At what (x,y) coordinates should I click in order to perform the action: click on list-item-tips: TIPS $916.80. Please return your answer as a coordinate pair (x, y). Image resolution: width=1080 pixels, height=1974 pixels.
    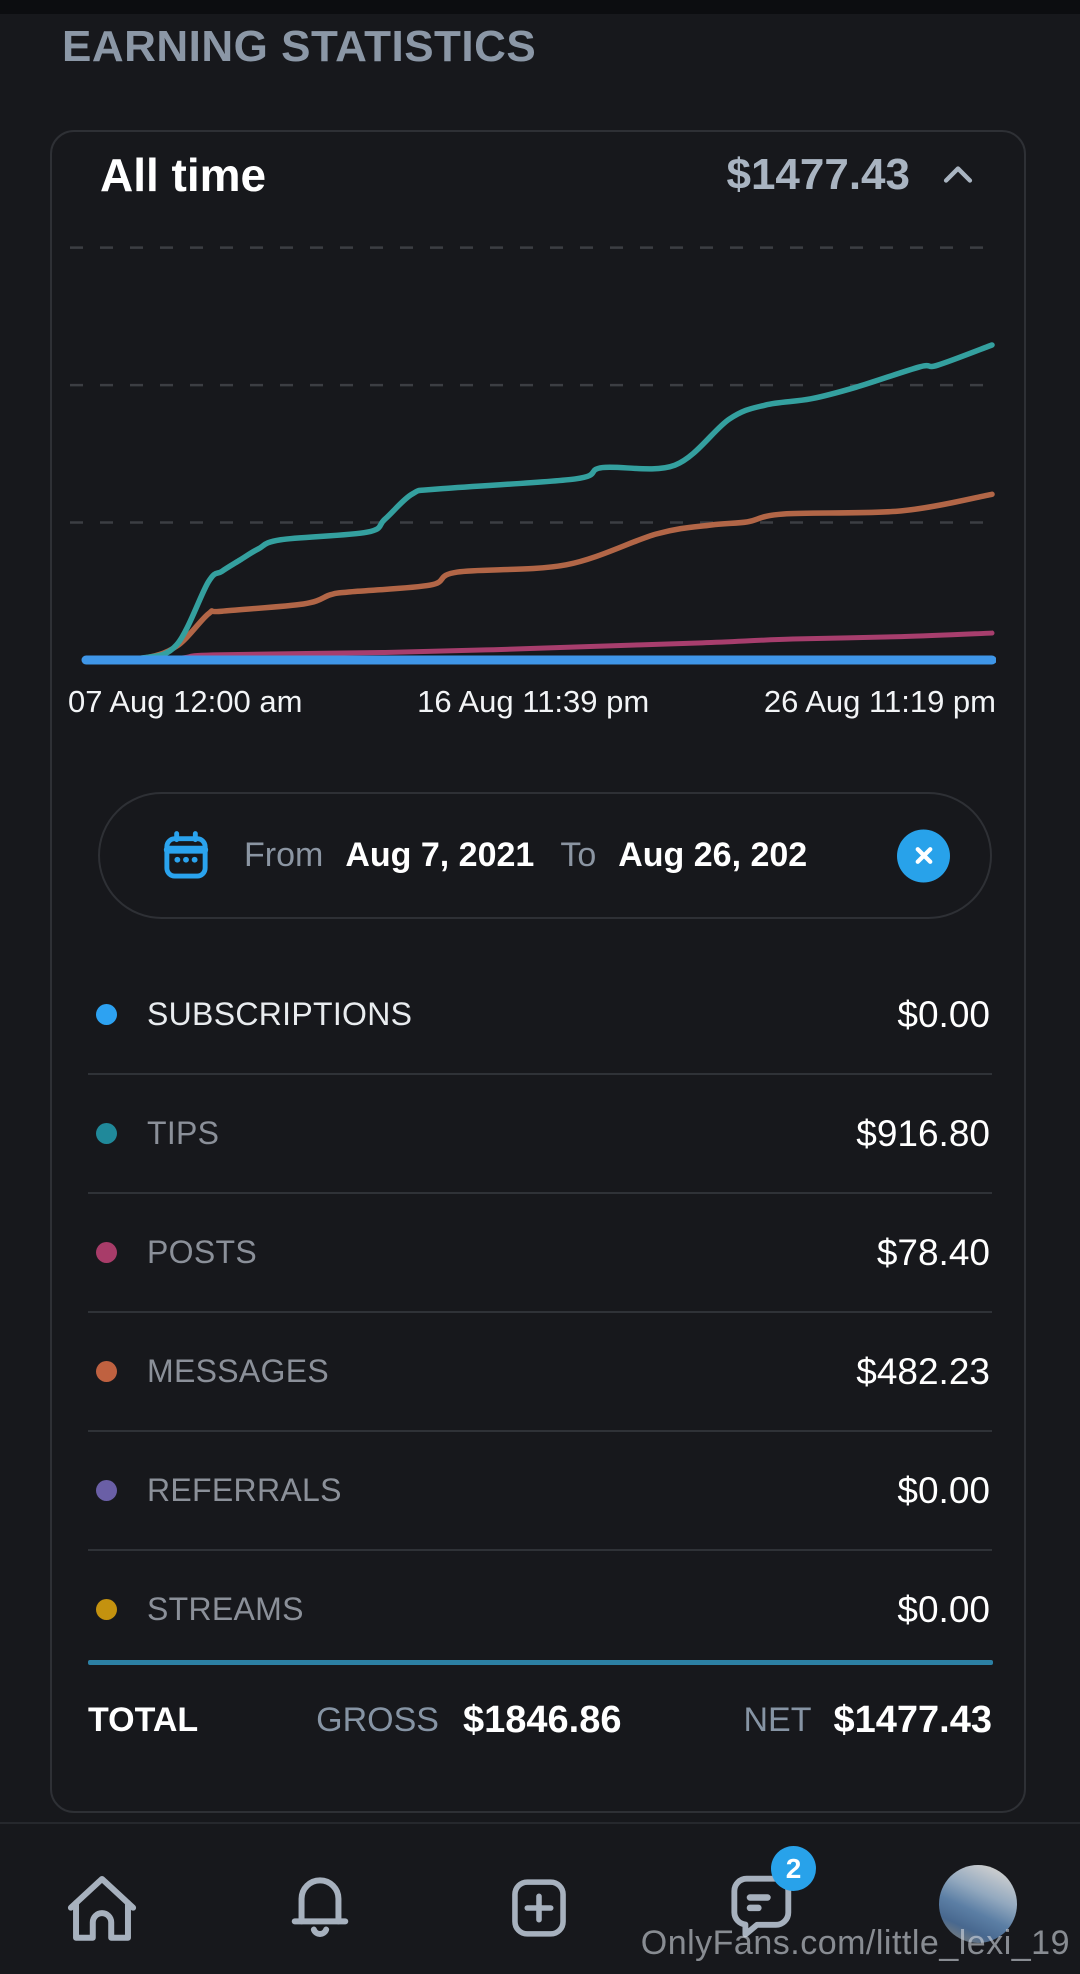
    Looking at the image, I should click on (540, 1133).